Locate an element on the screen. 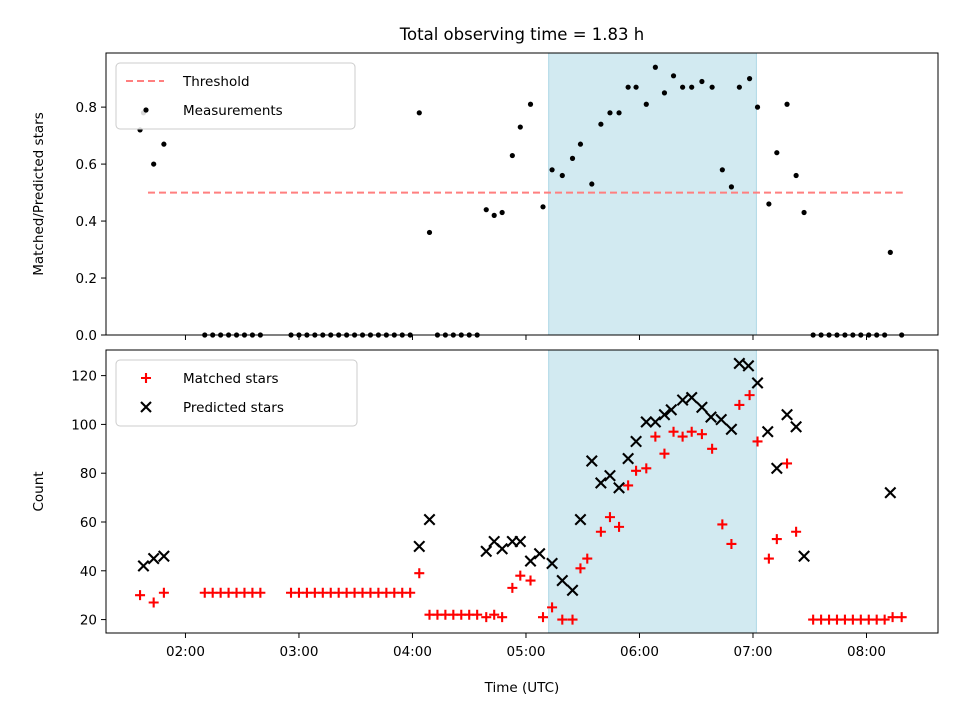 The height and width of the screenshot is (724, 960). y-tick-label: 120 is located at coordinates (84, 377).